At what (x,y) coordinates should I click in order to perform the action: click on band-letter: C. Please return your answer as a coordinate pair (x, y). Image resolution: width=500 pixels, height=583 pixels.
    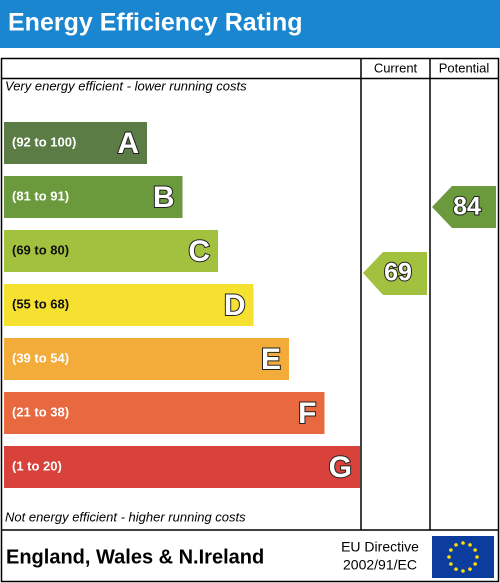
    Looking at the image, I should click on (199, 251).